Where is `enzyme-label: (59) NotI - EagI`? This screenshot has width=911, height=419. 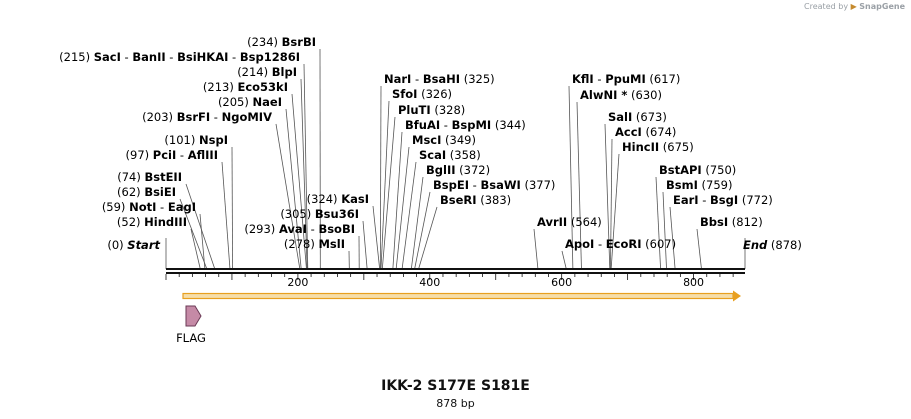
enzyme-label: (59) NotI - EagI is located at coordinates (149, 207).